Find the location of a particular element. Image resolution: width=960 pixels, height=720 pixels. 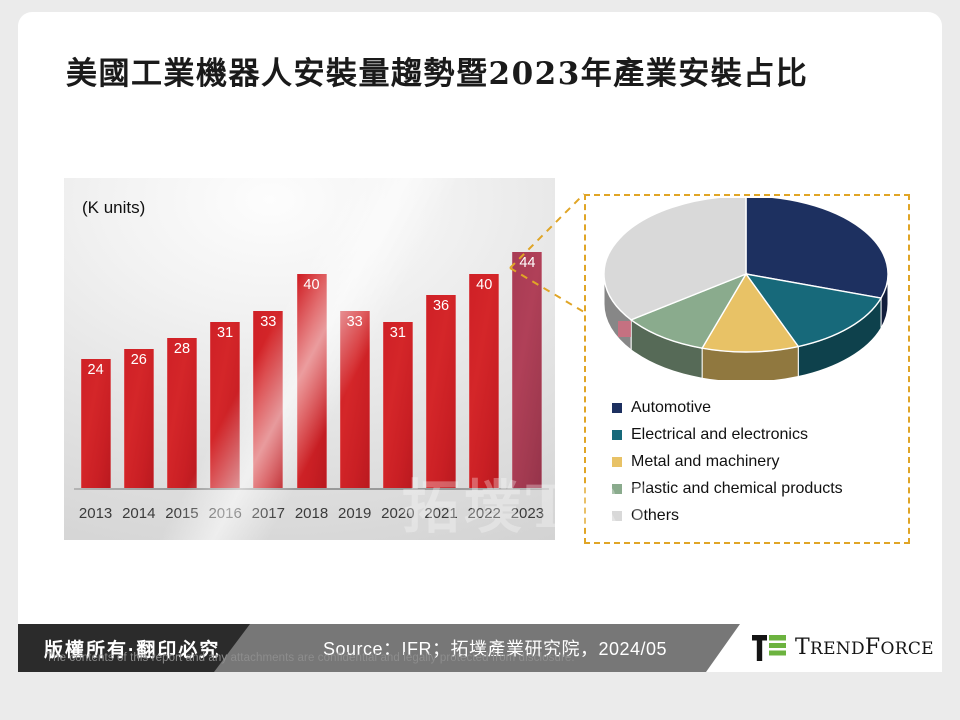

pie-slice-automotive is located at coordinates (817, 247).